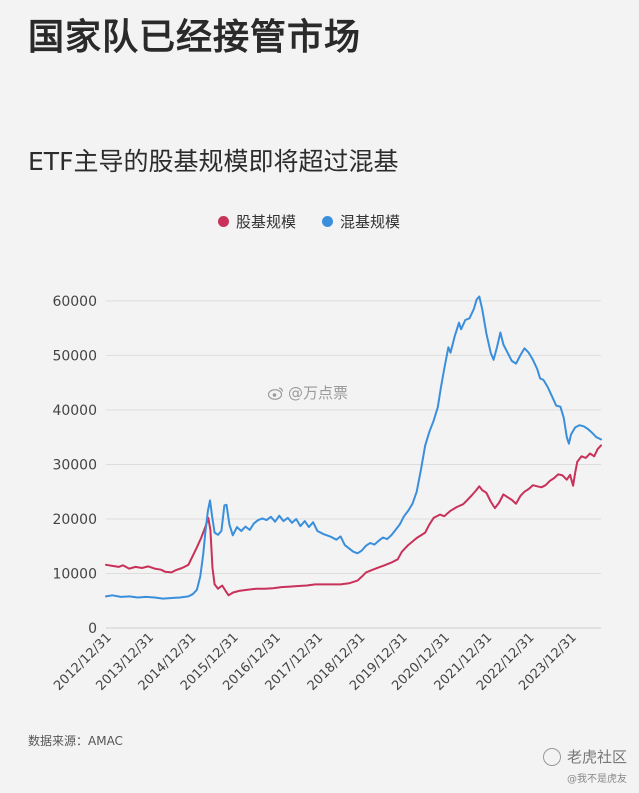  I want to click on y-tick-label-40000: 40000, so click(74, 411).